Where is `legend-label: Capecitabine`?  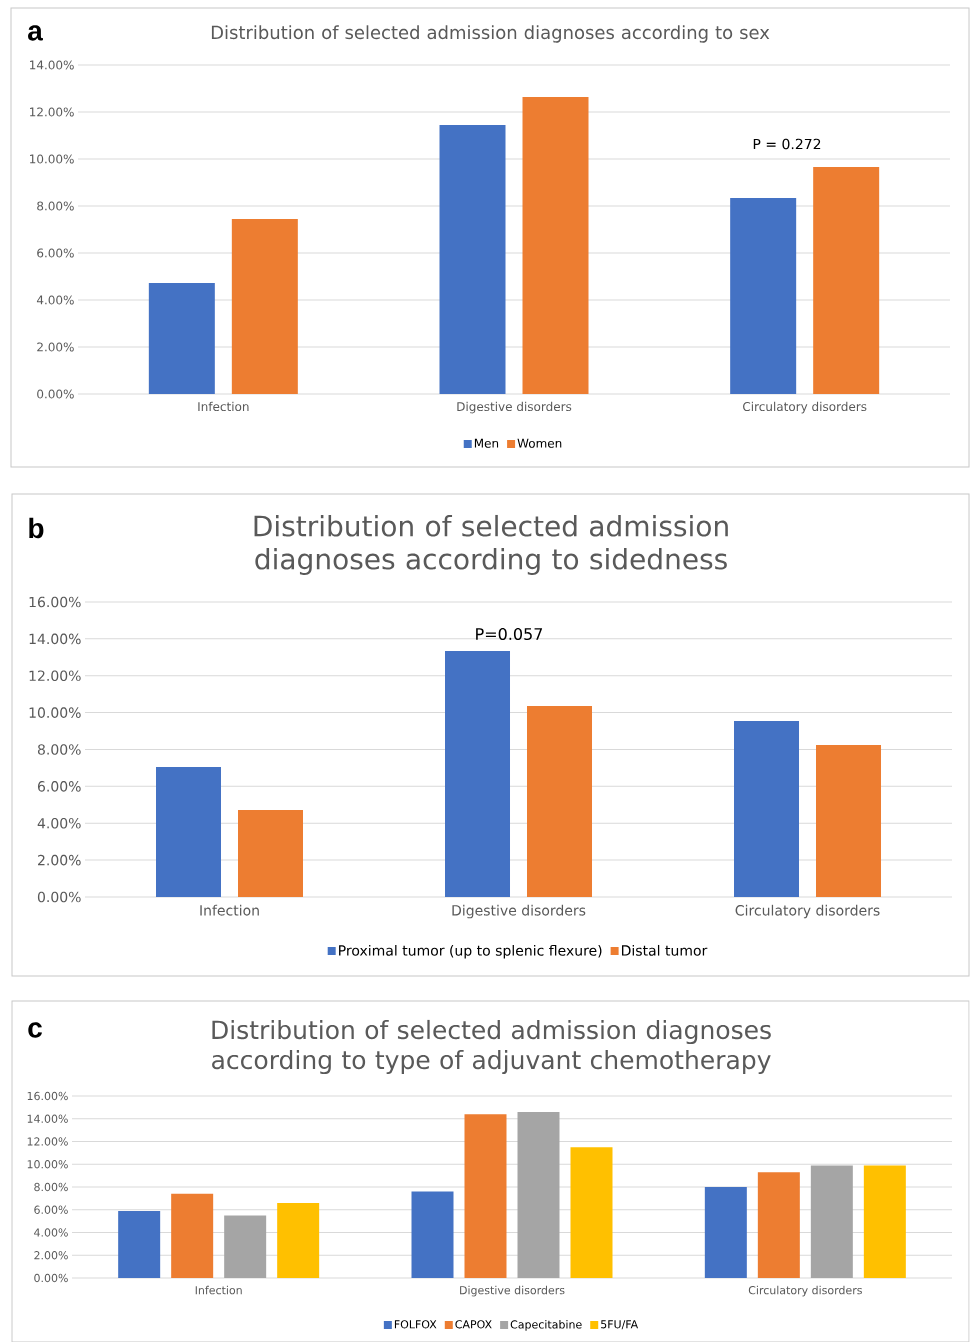
legend-label: Capecitabine is located at coordinates (546, 1325).